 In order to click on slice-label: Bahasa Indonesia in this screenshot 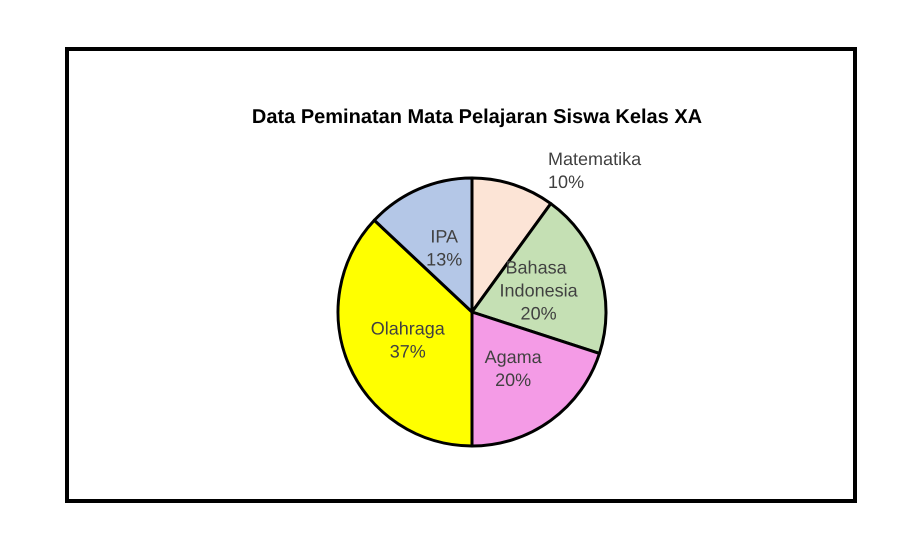, I will do `click(539, 278)`.